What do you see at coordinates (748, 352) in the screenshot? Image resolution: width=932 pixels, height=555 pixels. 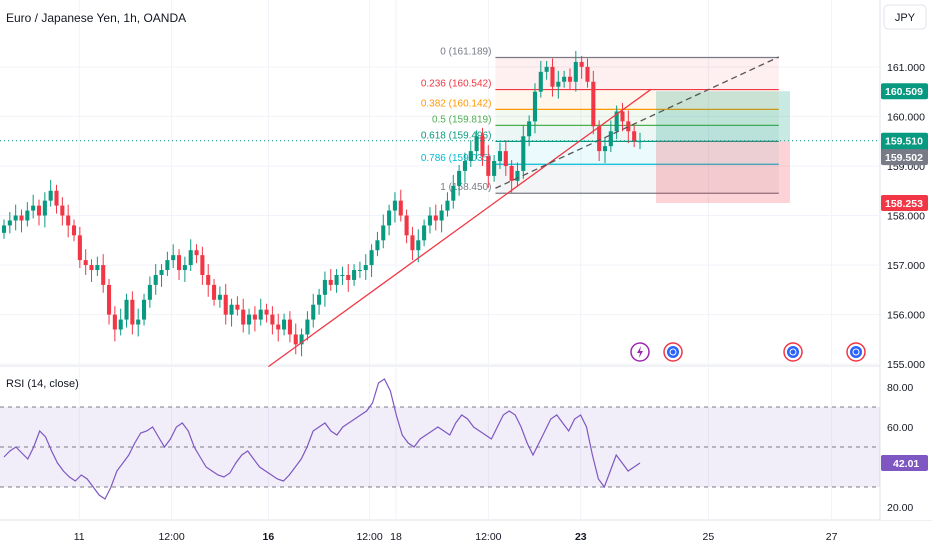 I see `event-markers` at bounding box center [748, 352].